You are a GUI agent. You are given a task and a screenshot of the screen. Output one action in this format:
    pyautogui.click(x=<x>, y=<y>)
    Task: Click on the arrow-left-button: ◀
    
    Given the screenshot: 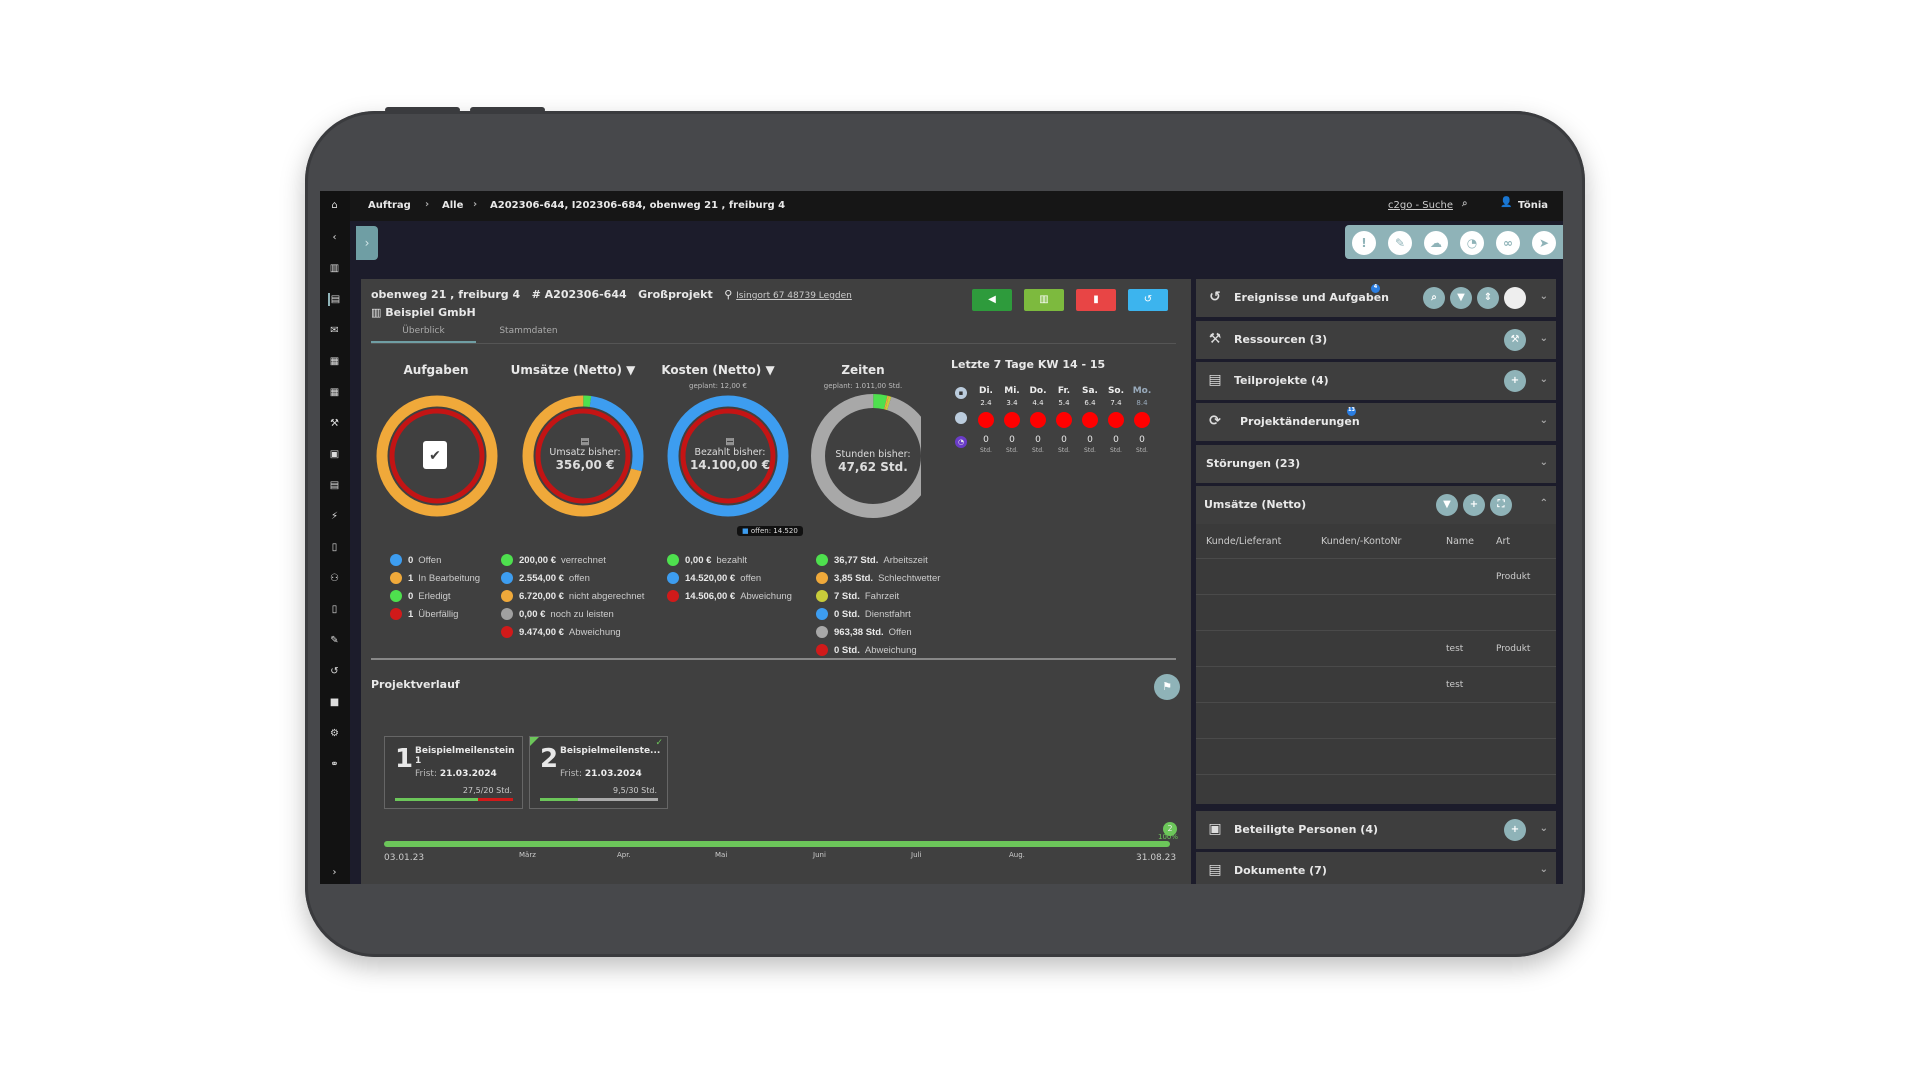 What is the action you would take?
    pyautogui.click(x=992, y=300)
    